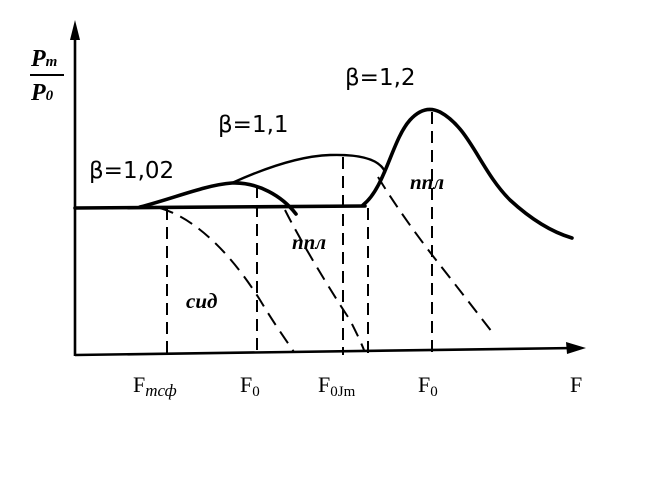 This screenshot has width=664, height=480. What do you see at coordinates (253, 125) in the screenshot?
I see `label-beta-1-1: β=1,1` at bounding box center [253, 125].